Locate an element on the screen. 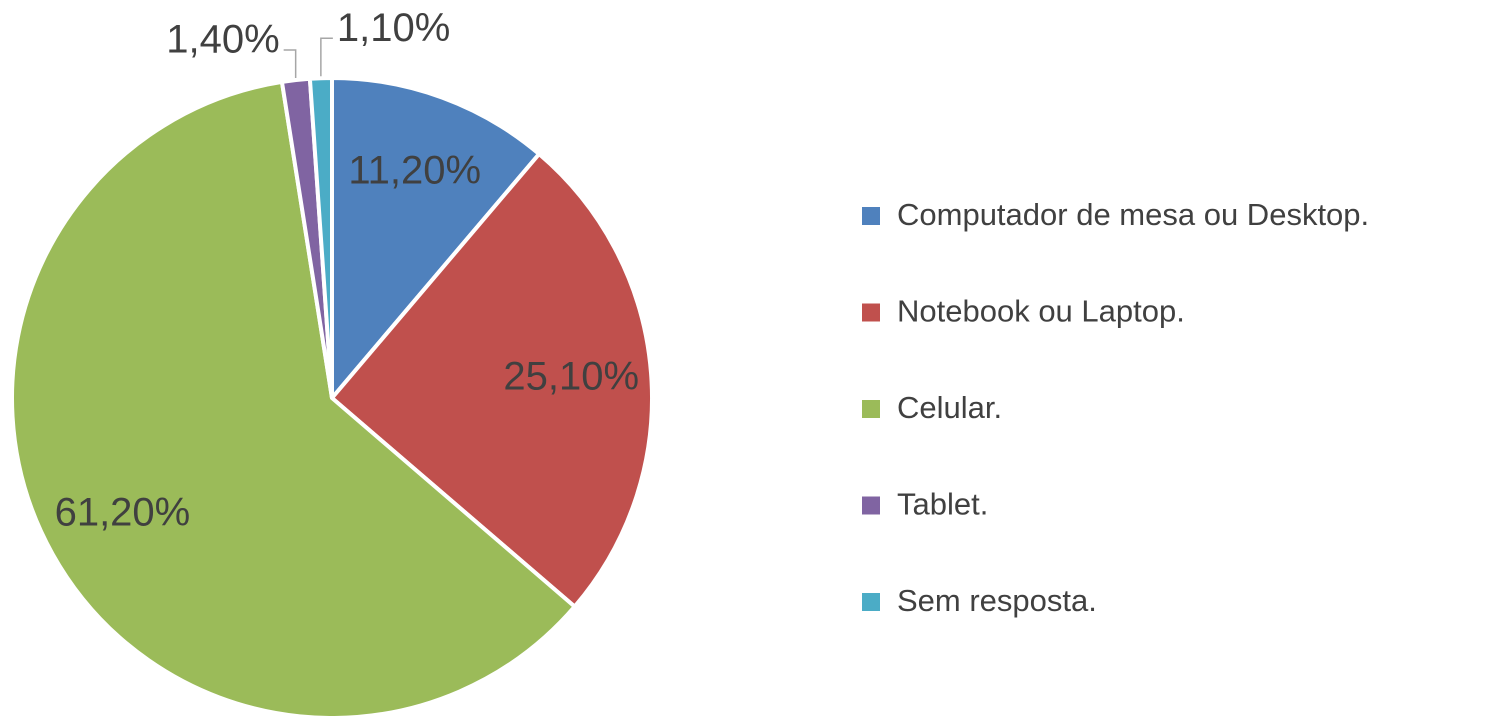  data-label: 25,10% is located at coordinates (571, 377).